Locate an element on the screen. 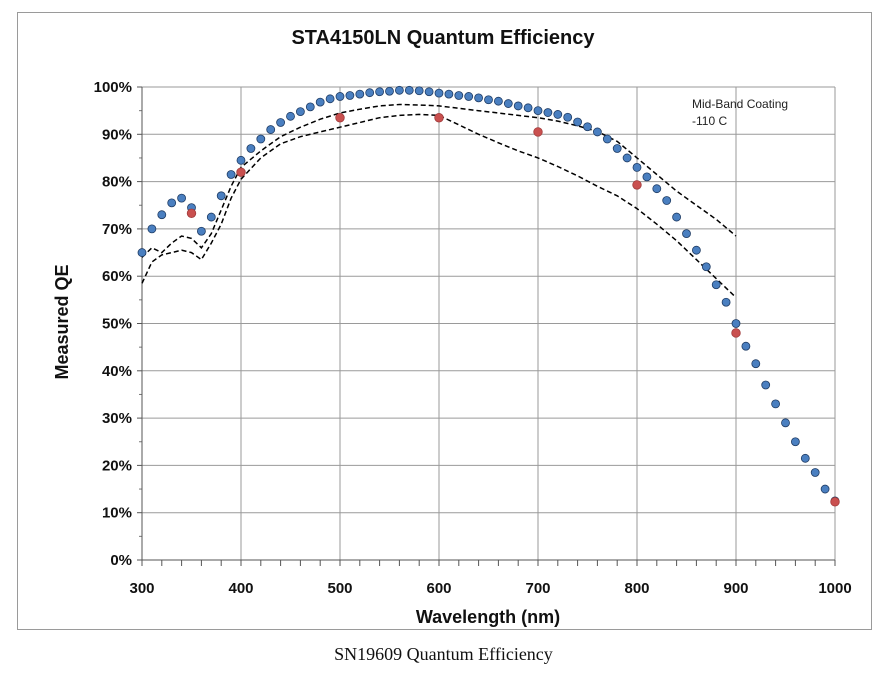 The image size is (887, 678). y-tick-label: 50% is located at coordinates (117, 324).